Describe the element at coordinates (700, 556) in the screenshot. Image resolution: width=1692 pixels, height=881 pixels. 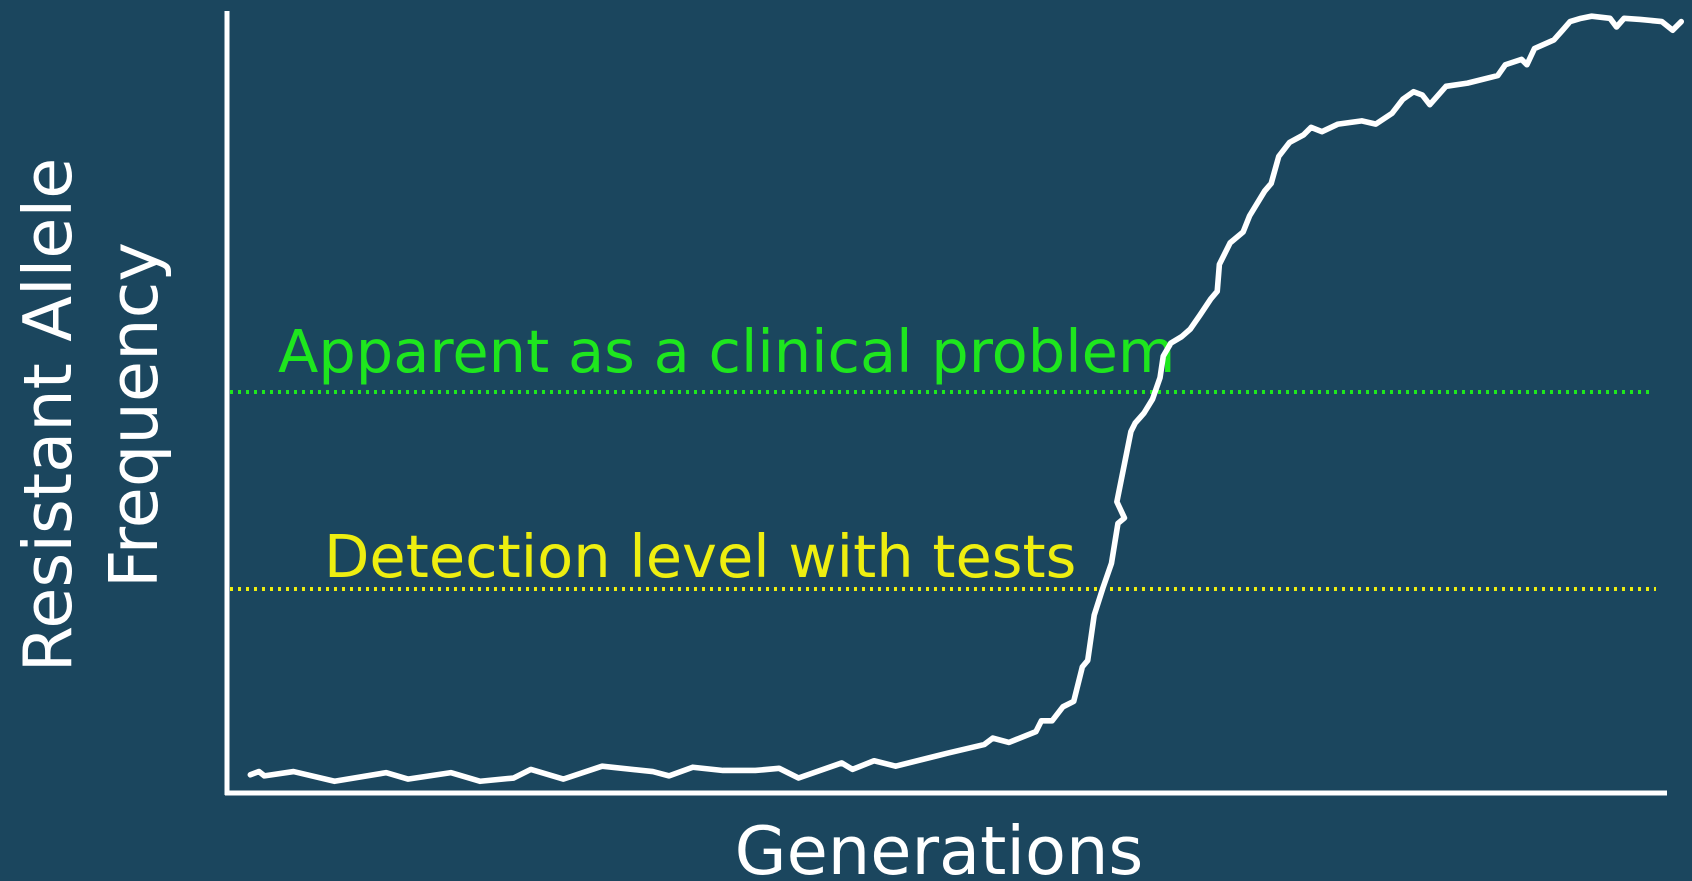
I see `threshold-label: Detection level with tests` at that location.